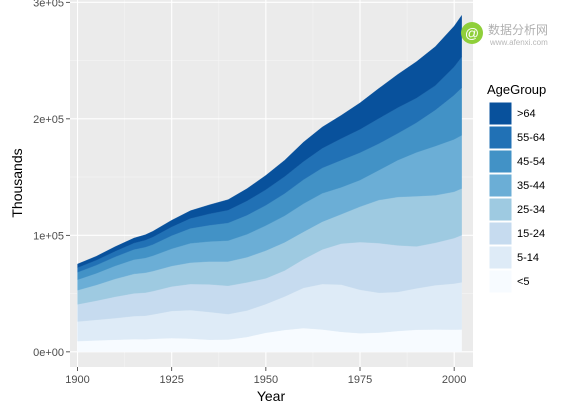 The width and height of the screenshot is (582, 413). Describe the element at coordinates (518, 42) in the screenshot. I see `watermark-url: www.afenxi.com` at that location.